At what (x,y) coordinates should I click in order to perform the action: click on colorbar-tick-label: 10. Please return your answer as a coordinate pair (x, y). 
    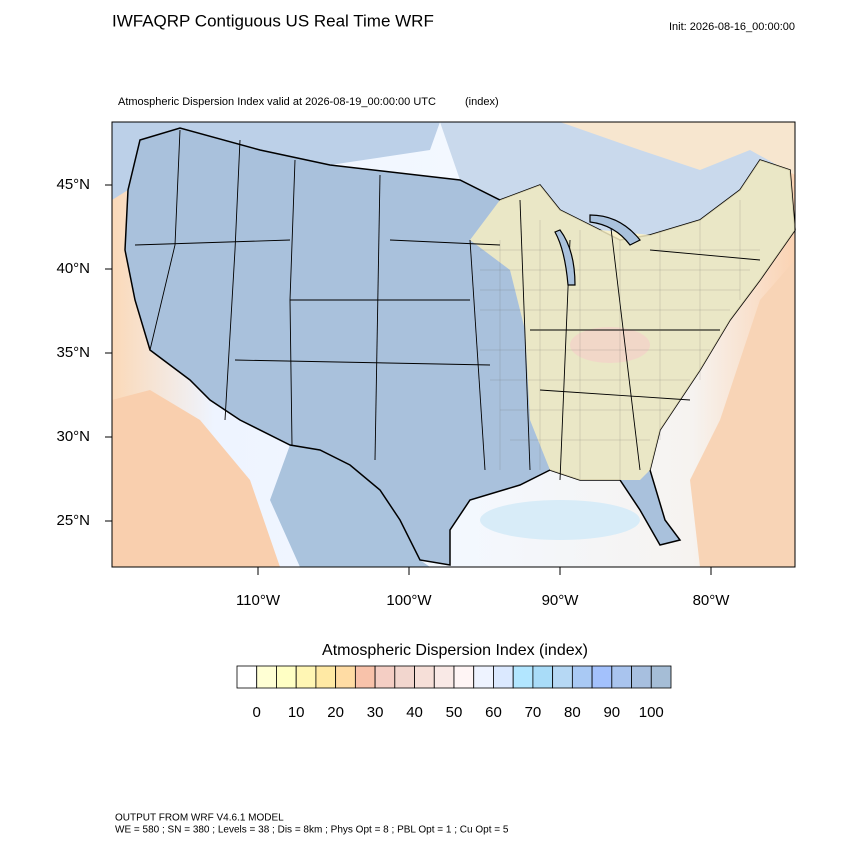
    Looking at the image, I should click on (296, 712).